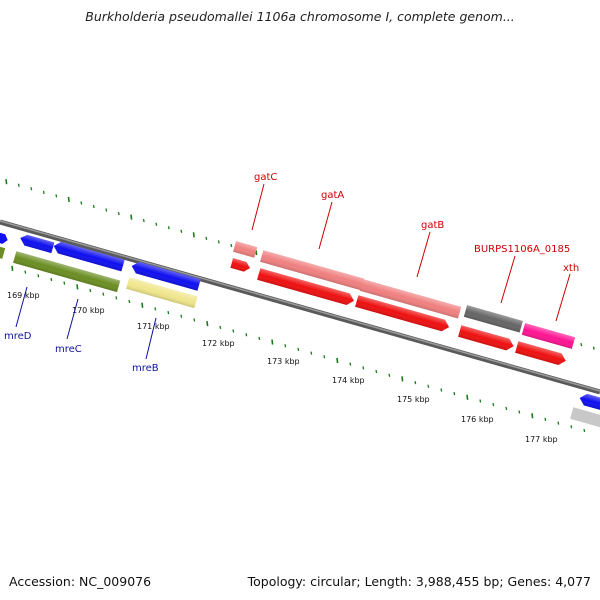 Image resolution: width=600 pixels, height=600 pixels. Describe the element at coordinates (81, 330) in the screenshot. I see `lower-gene-labels: mreD mreC mreB` at that location.